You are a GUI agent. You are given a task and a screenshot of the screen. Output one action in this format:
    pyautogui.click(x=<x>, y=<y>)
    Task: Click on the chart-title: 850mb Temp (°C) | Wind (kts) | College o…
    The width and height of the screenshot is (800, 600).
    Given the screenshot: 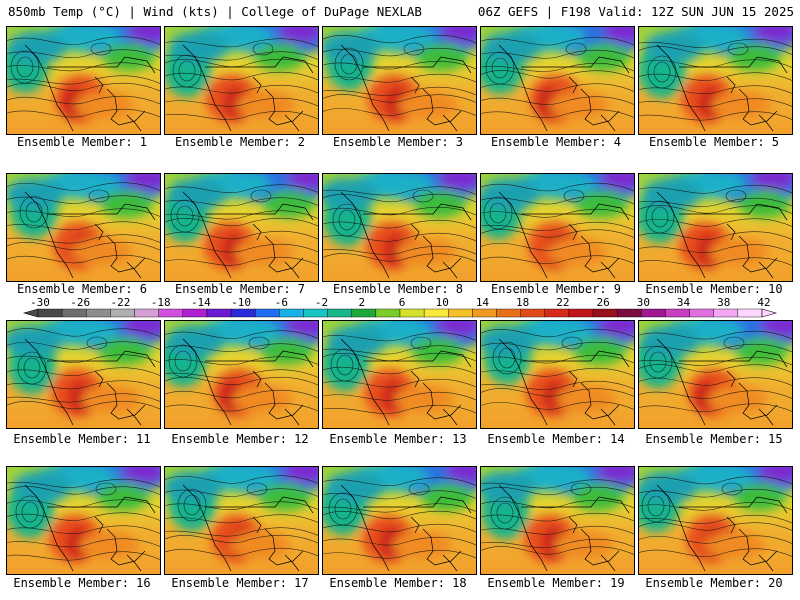 What is the action you would take?
    pyautogui.click(x=215, y=11)
    